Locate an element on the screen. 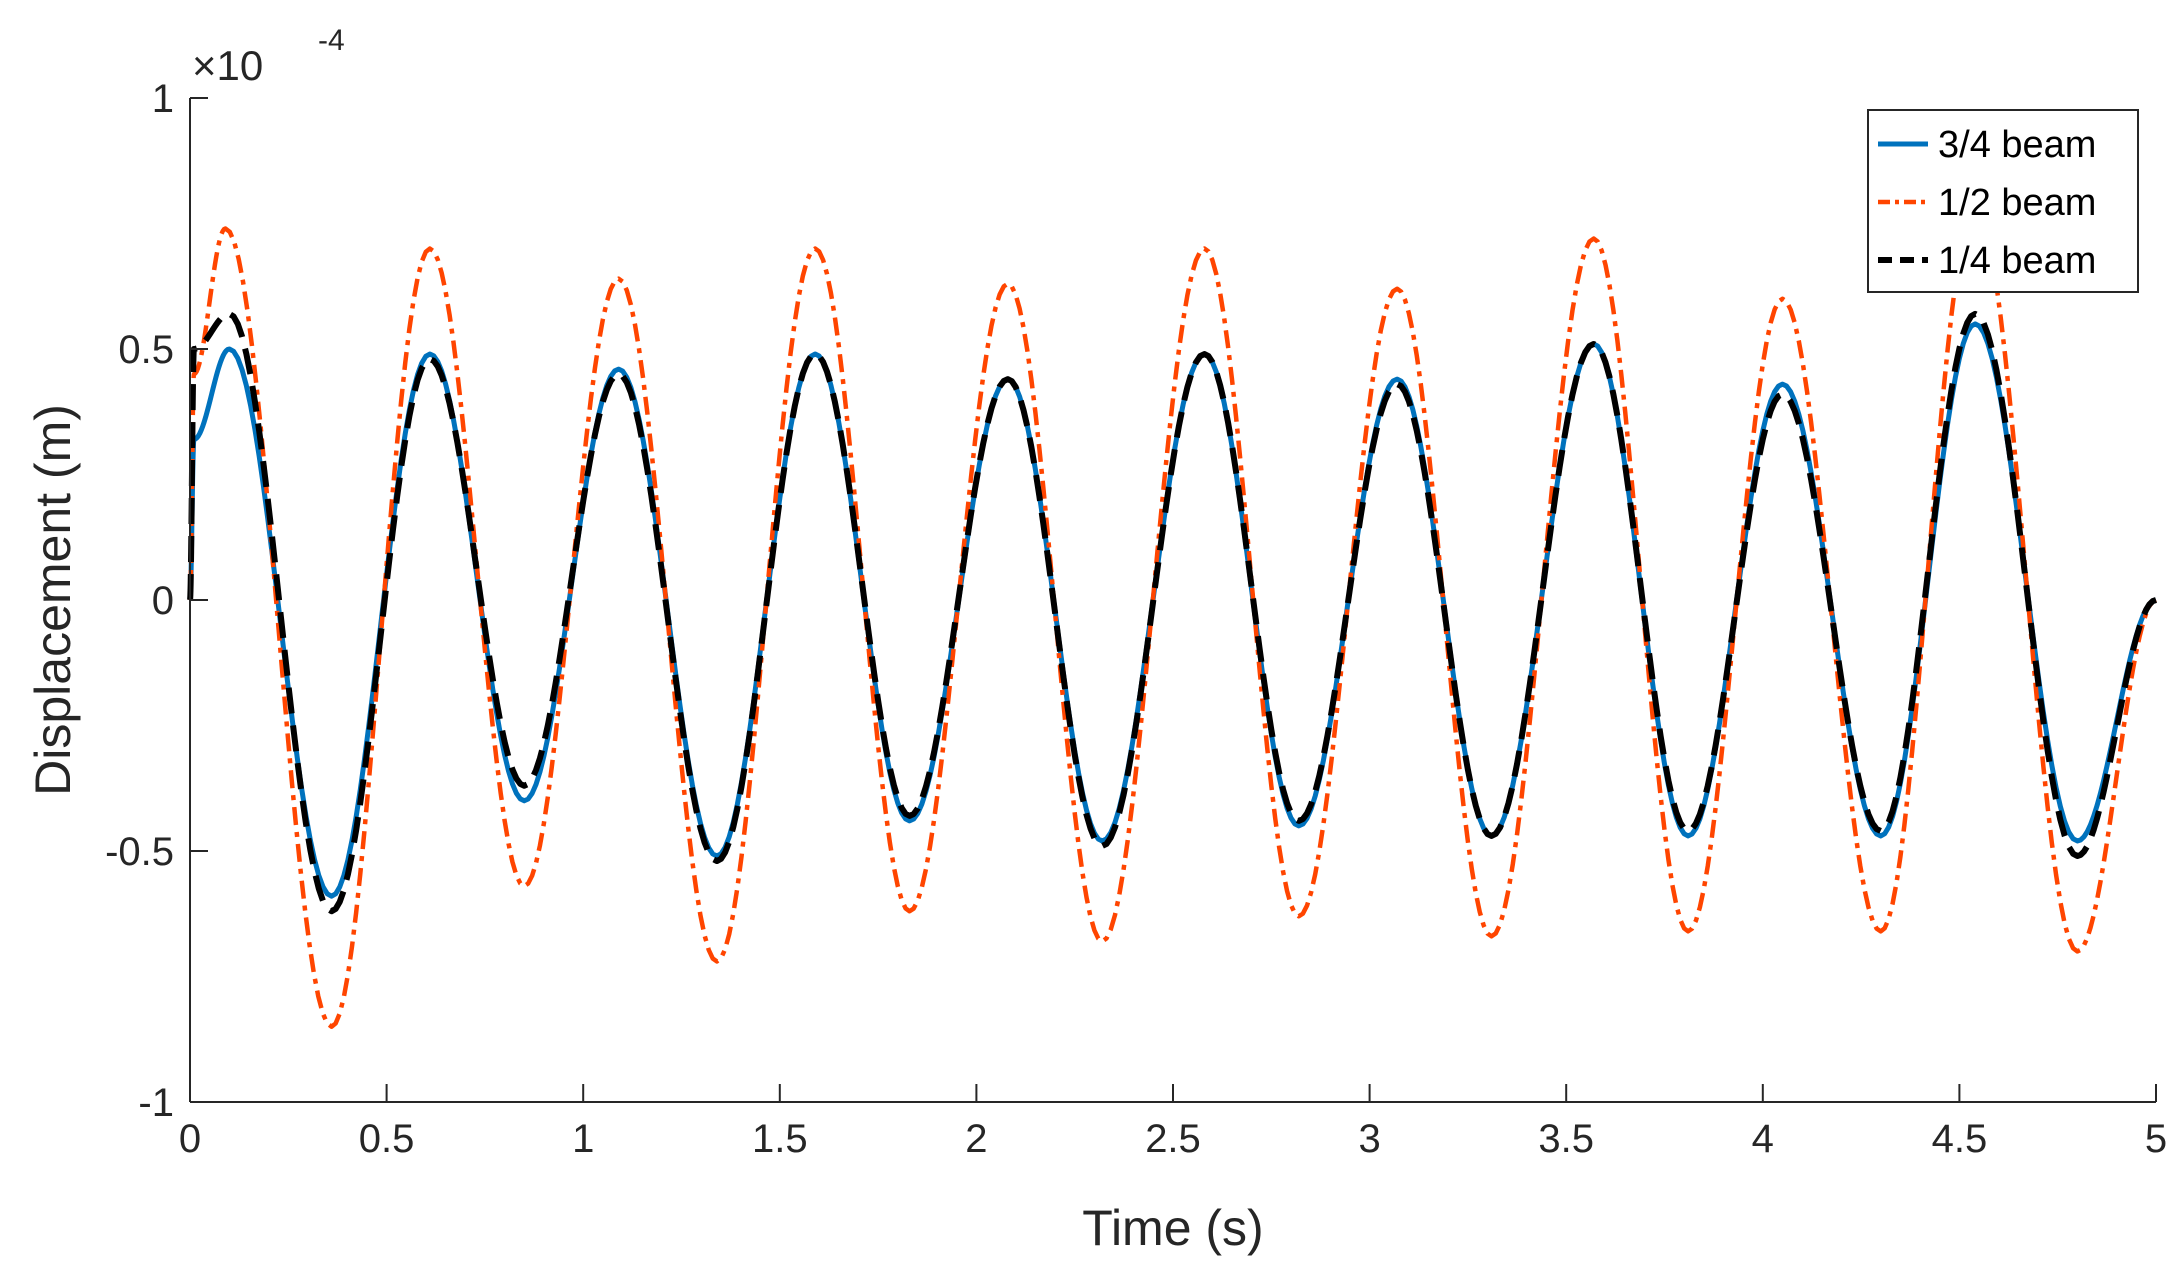 This screenshot has width=2183, height=1272. x-tick-label: 2 is located at coordinates (976, 1139).